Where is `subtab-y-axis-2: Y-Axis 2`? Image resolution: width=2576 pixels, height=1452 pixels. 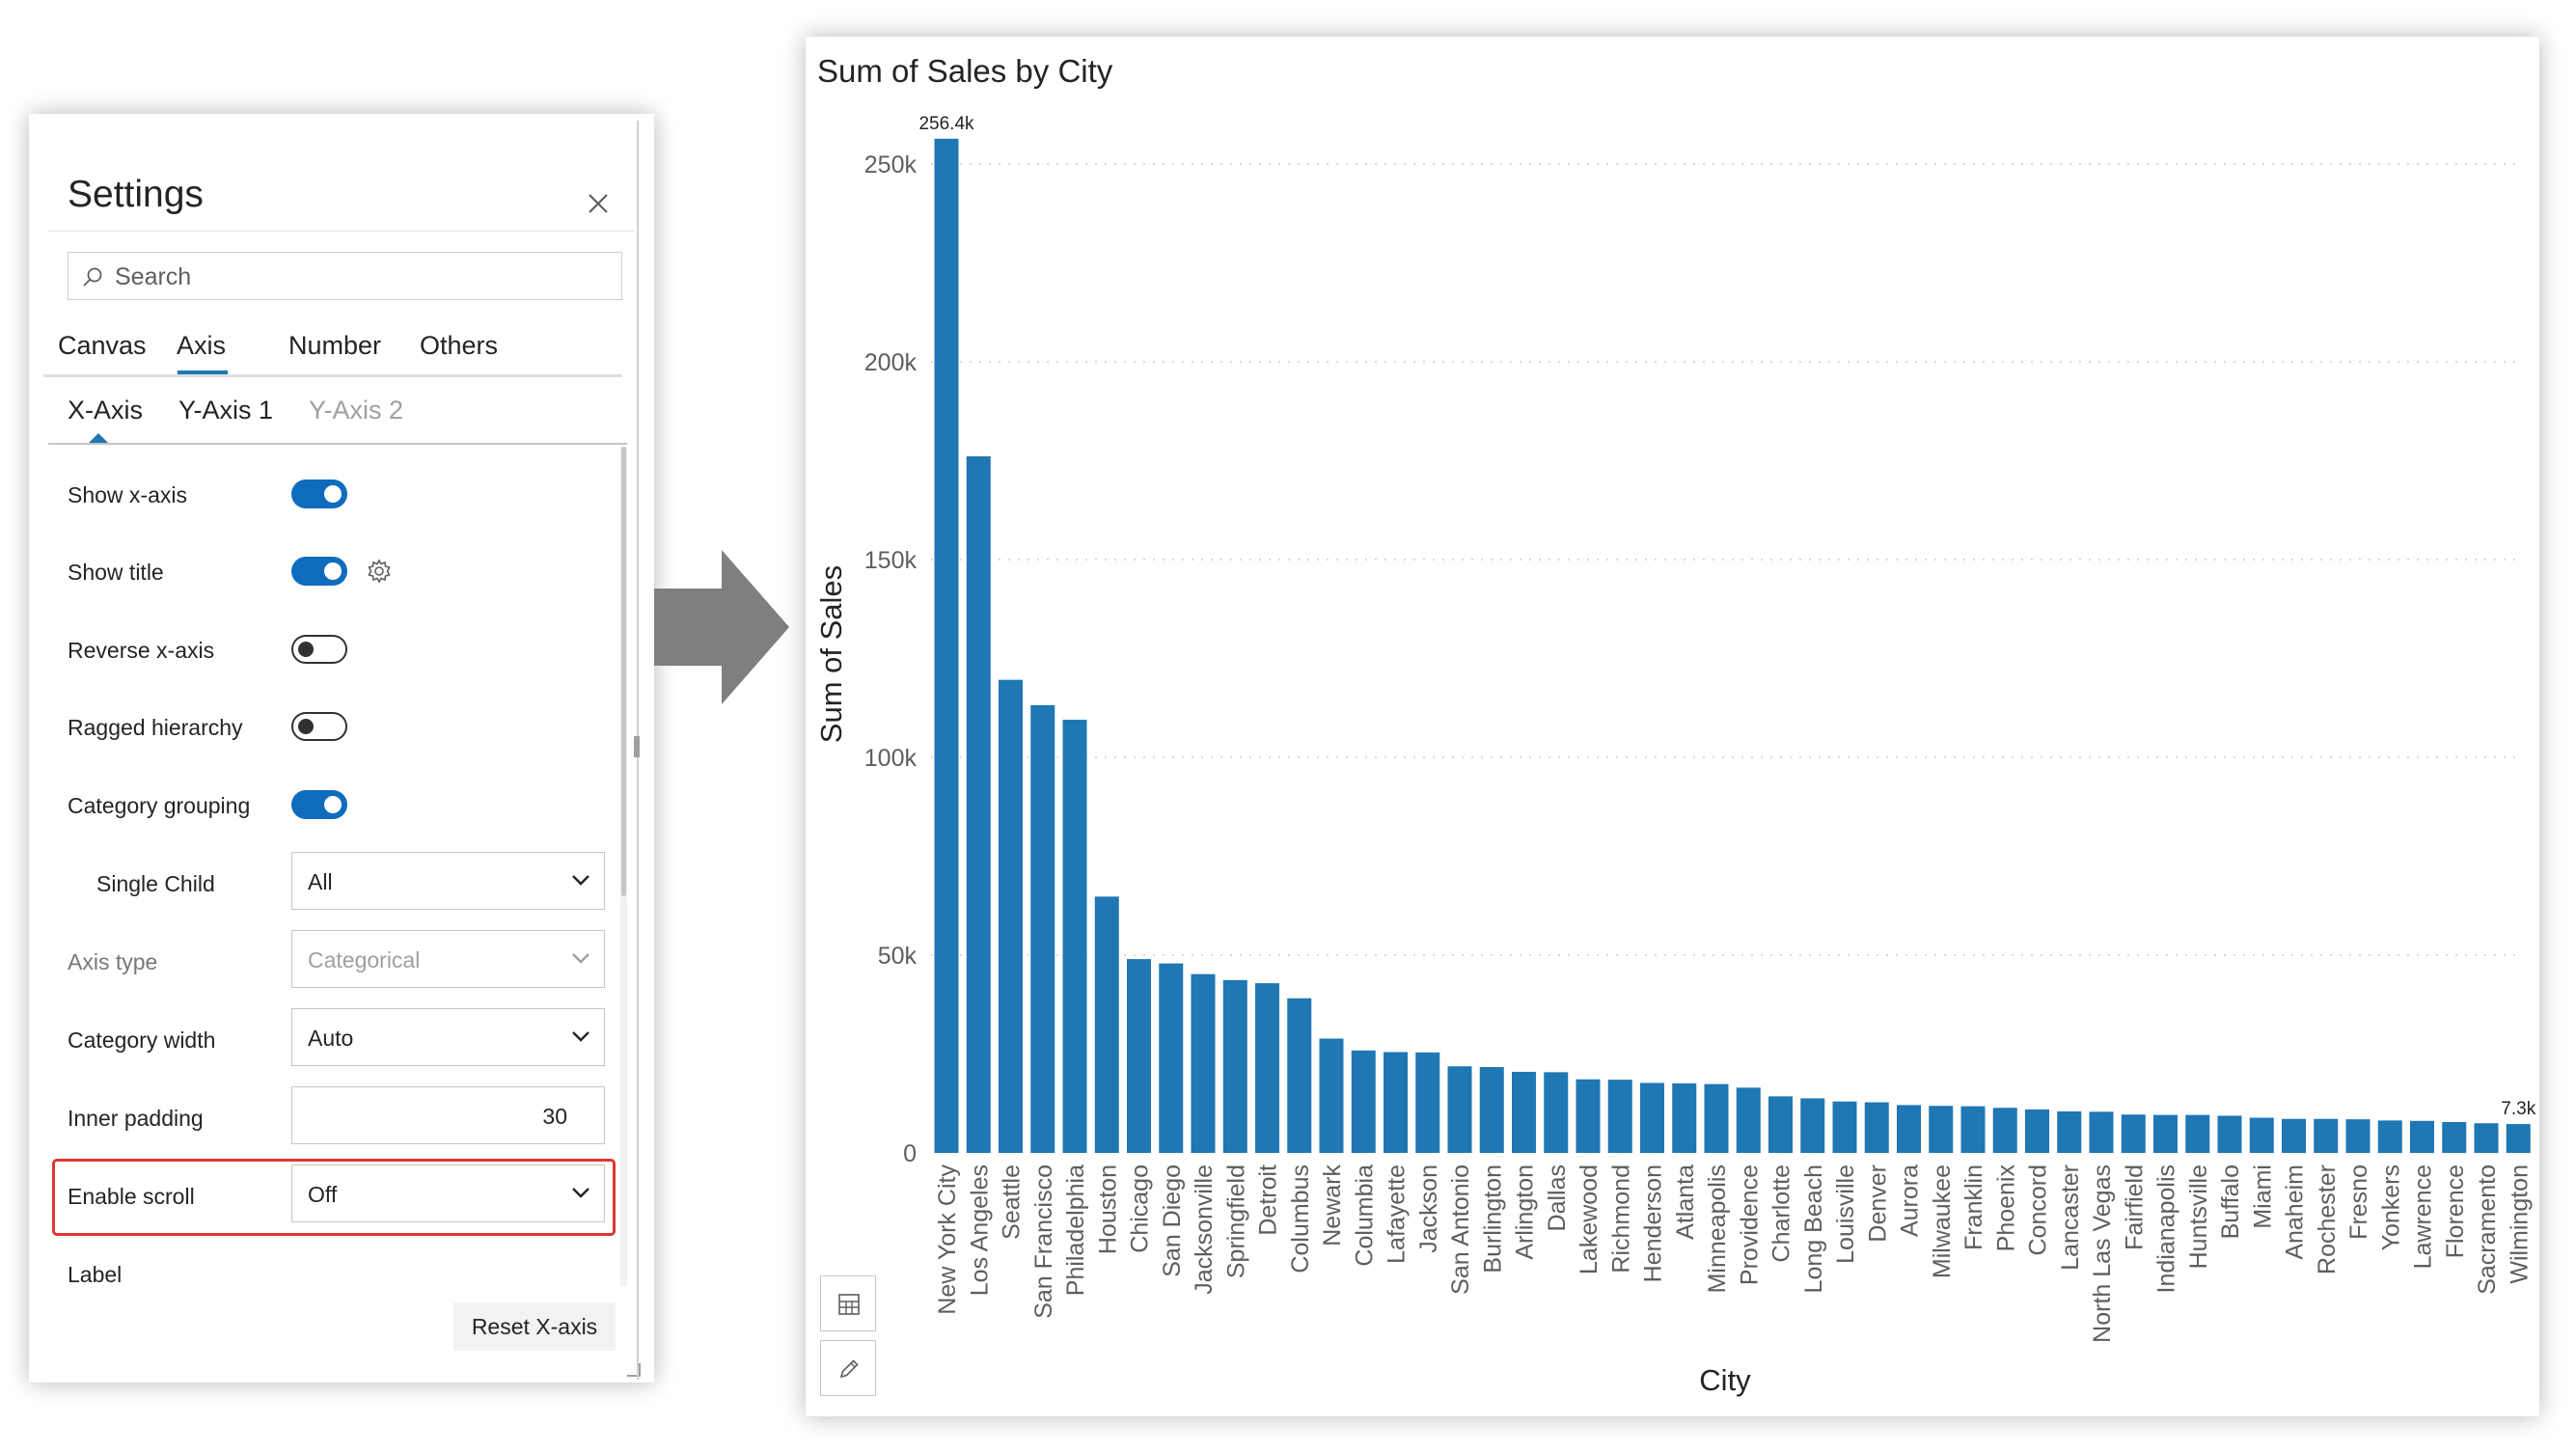
subtab-y-axis-2: Y-Axis 2 is located at coordinates (357, 410).